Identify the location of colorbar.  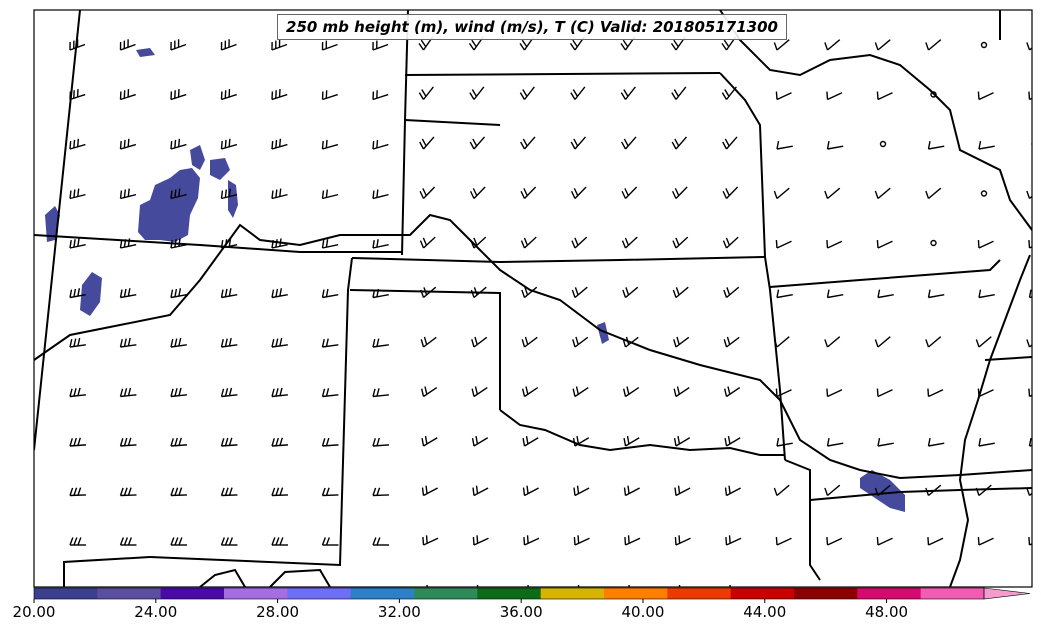
(532, 595).